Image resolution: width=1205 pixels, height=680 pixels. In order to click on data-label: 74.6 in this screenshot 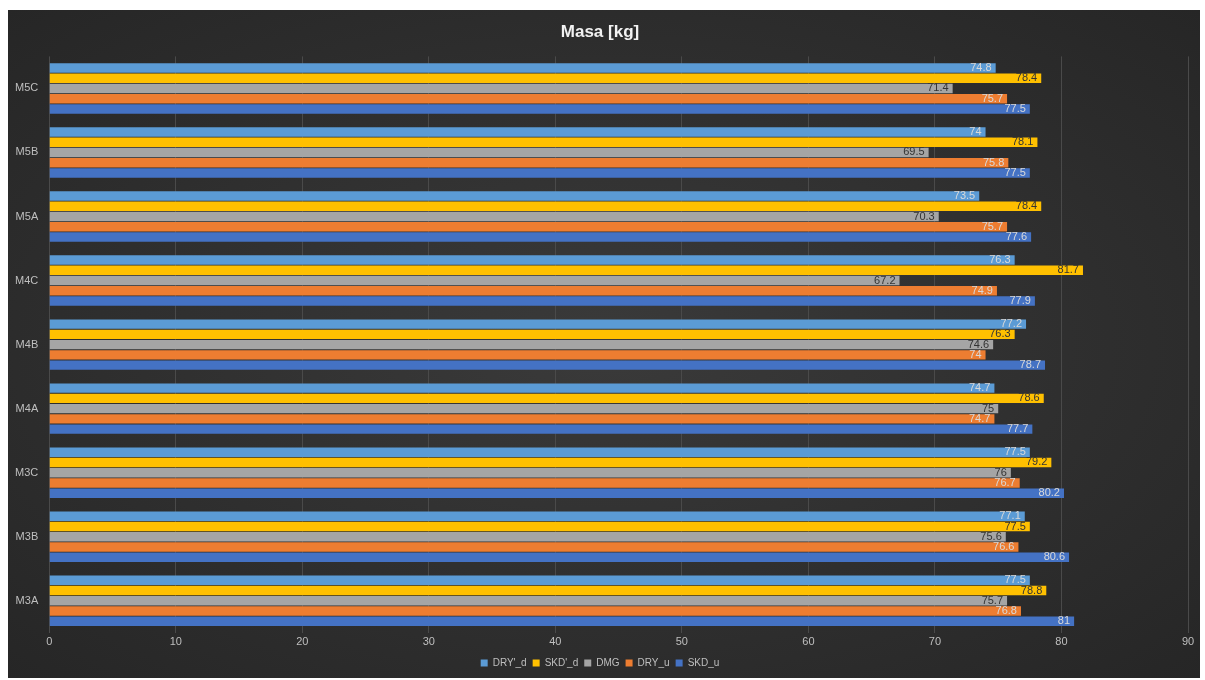, I will do `click(978, 343)`.